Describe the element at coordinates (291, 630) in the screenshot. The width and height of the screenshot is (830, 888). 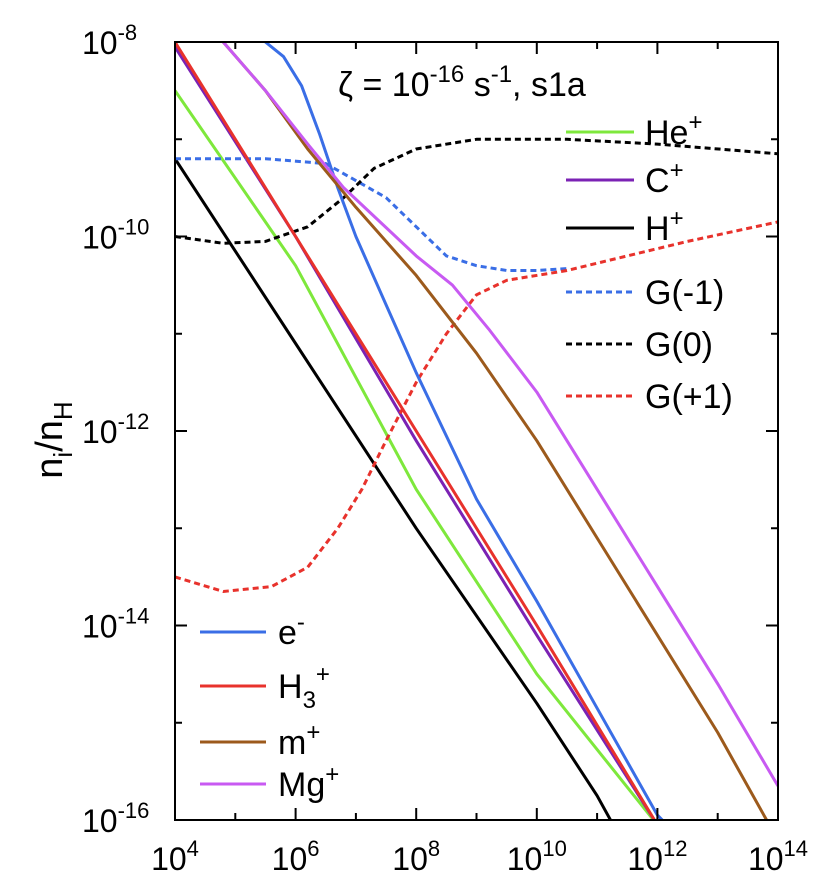
I see `legend-label-e: e-` at that location.